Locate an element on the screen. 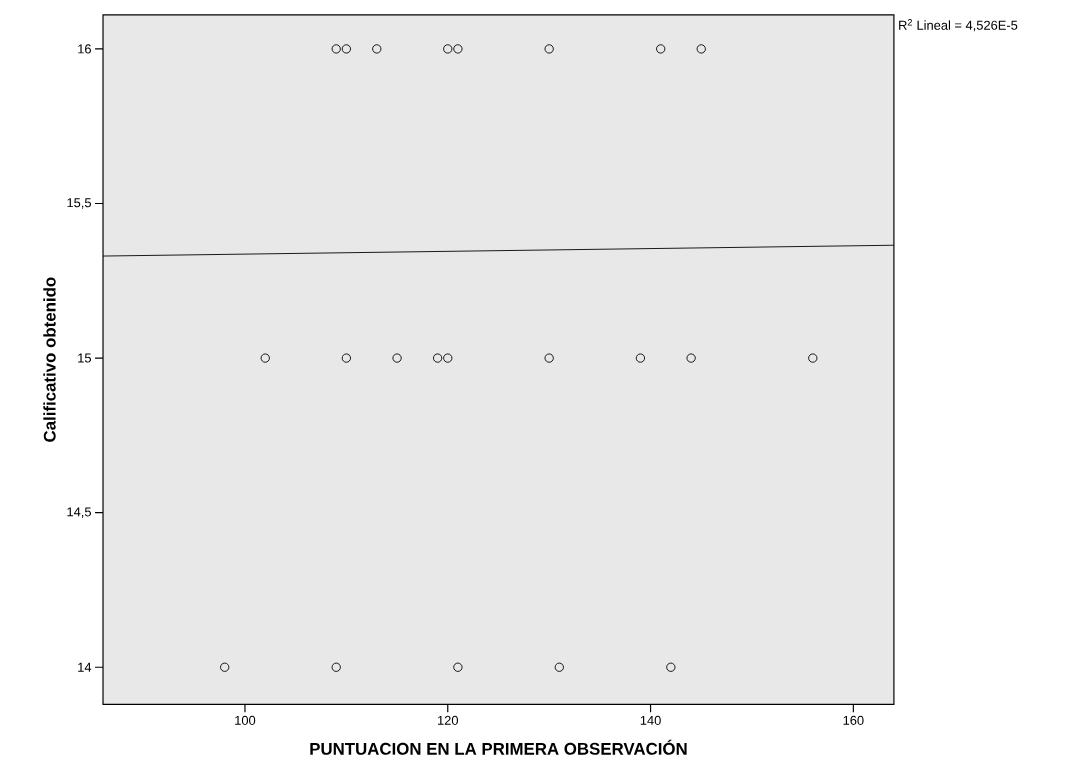 The width and height of the screenshot is (1073, 769). y-tick-label: 14,5 is located at coordinates (79, 512).